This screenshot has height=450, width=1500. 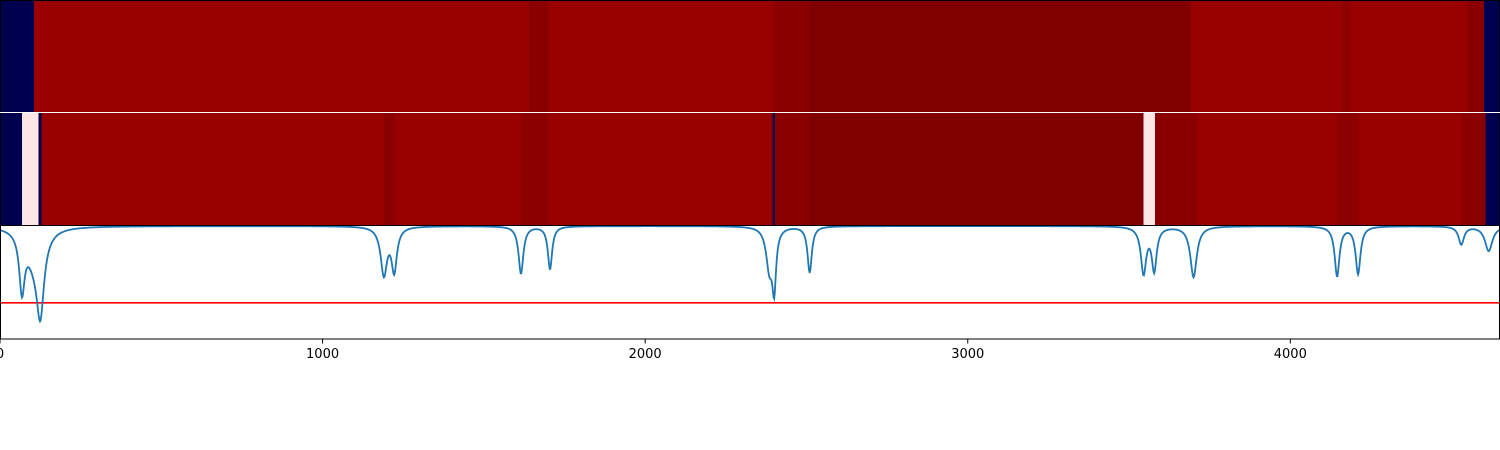 I want to click on x-tick-label-0: 0, so click(x=2, y=354).